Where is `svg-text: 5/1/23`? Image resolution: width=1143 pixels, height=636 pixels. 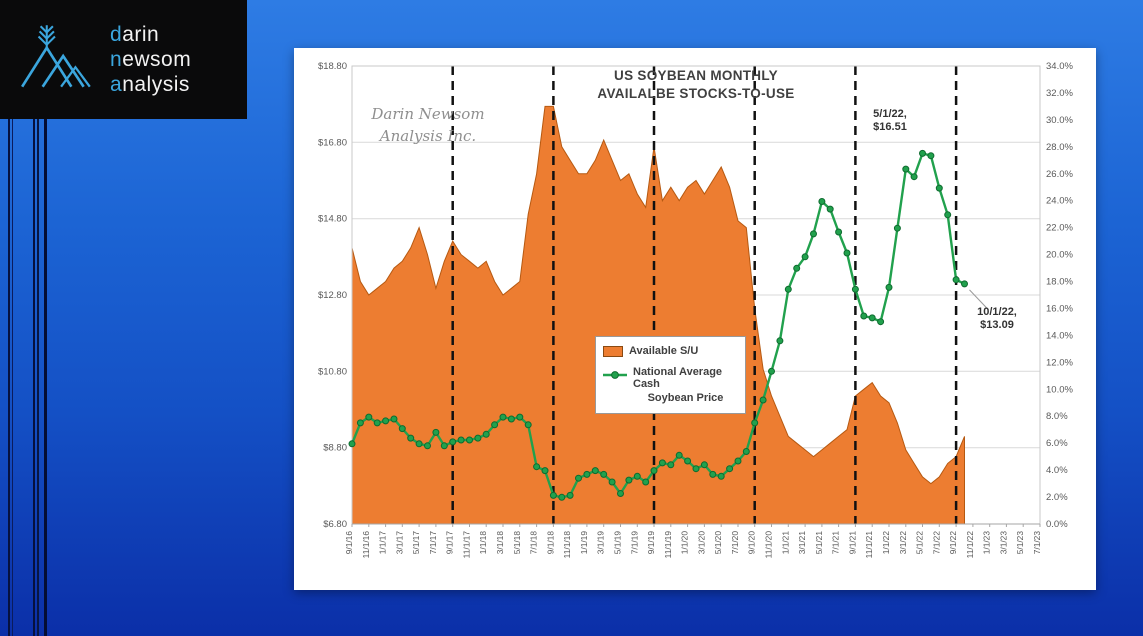 svg-text: 5/1/23 is located at coordinates (1020, 543).